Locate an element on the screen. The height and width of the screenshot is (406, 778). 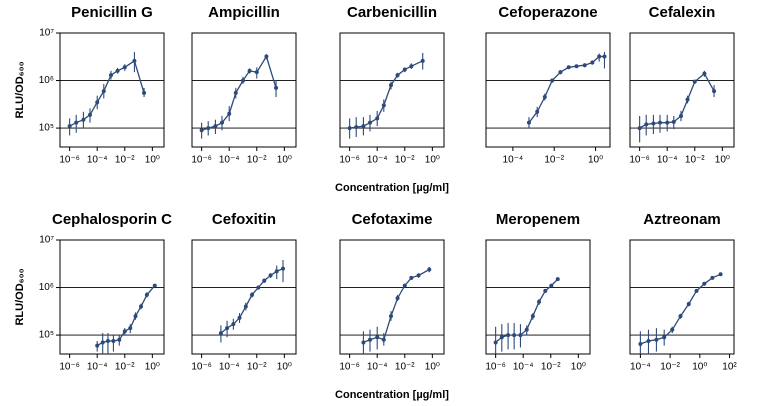
x-tick-label: 10² is located at coordinates (729, 367).